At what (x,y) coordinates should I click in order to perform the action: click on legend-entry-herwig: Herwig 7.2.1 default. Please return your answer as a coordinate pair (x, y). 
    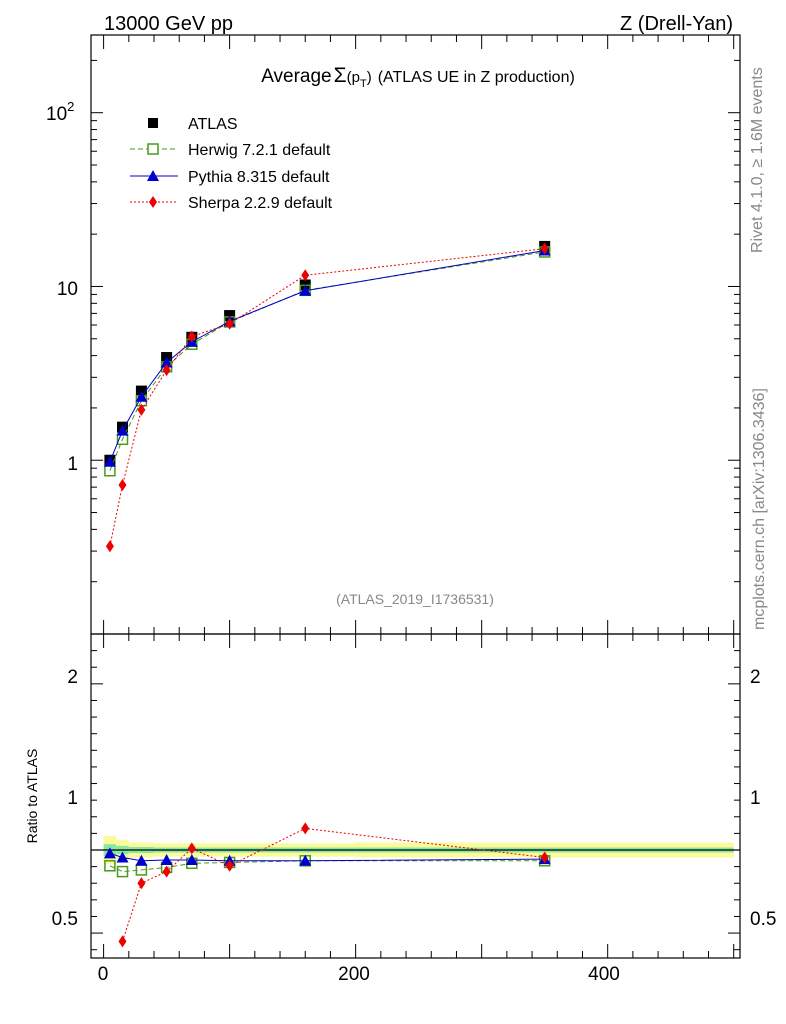
    Looking at the image, I should click on (230, 150).